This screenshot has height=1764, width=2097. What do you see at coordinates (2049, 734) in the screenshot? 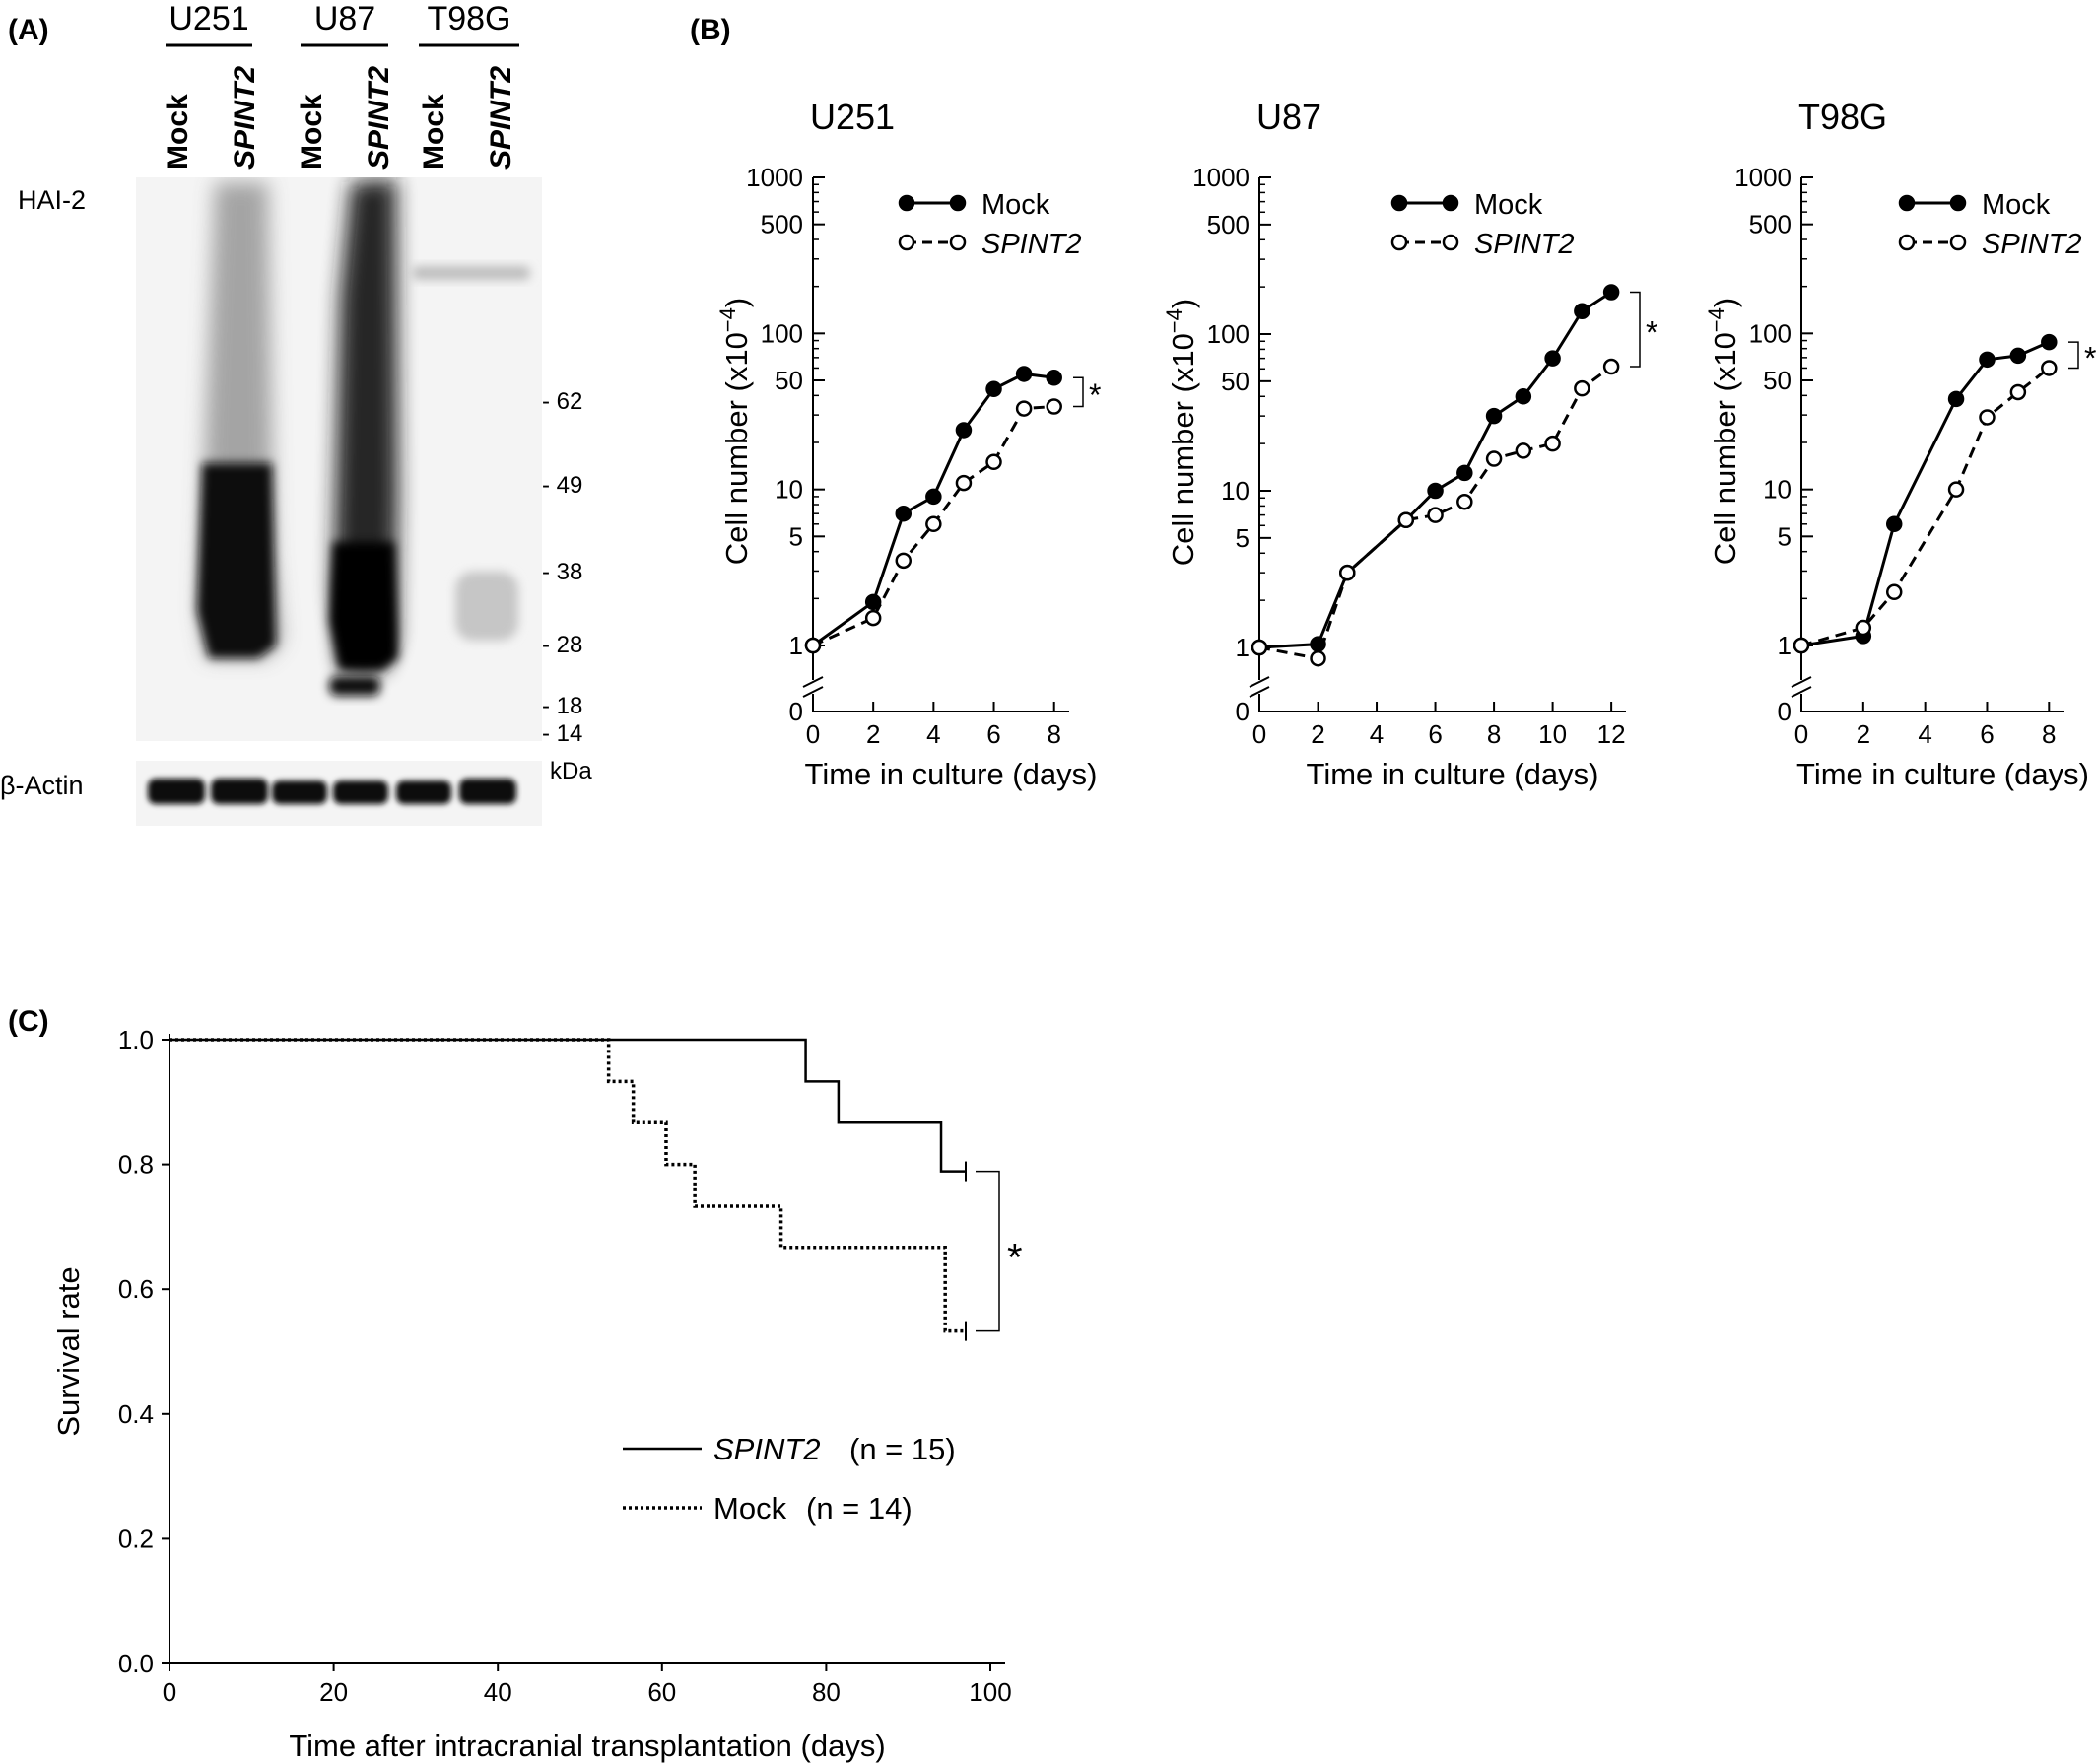
I see `x-tick-label-8-t98g: 8` at bounding box center [2049, 734].